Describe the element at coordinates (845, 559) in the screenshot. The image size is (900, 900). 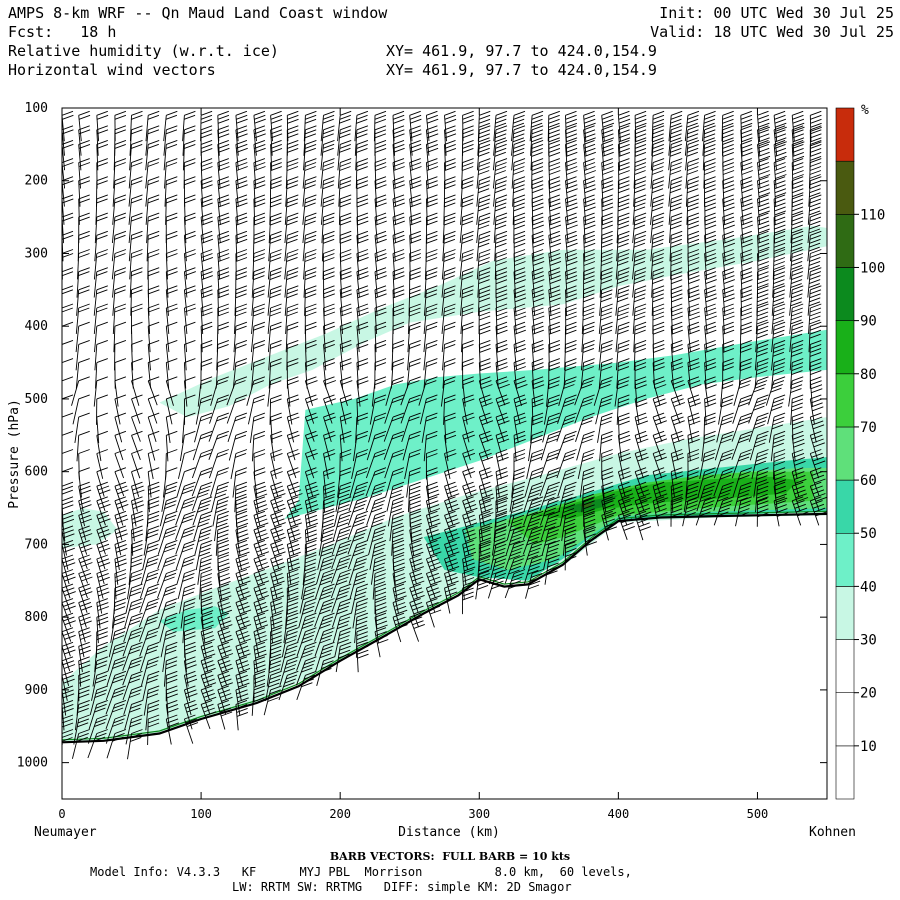
I see `colorbar-segment` at that location.